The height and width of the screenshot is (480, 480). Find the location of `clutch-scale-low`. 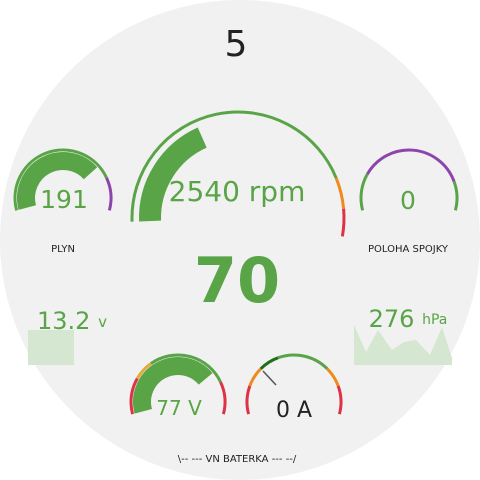

clutch-scale-low is located at coordinates (364, 192).